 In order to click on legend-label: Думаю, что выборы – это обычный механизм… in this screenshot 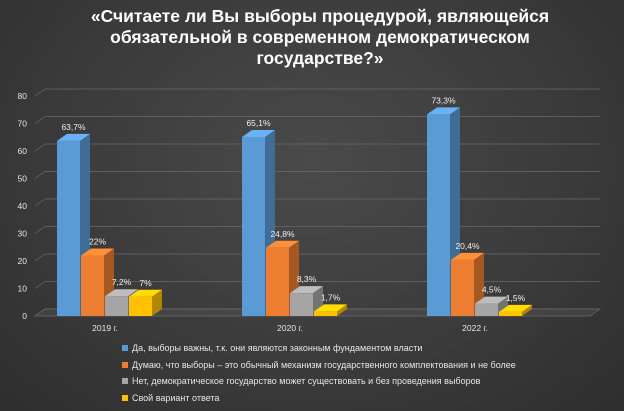, I will do `click(324, 364)`.